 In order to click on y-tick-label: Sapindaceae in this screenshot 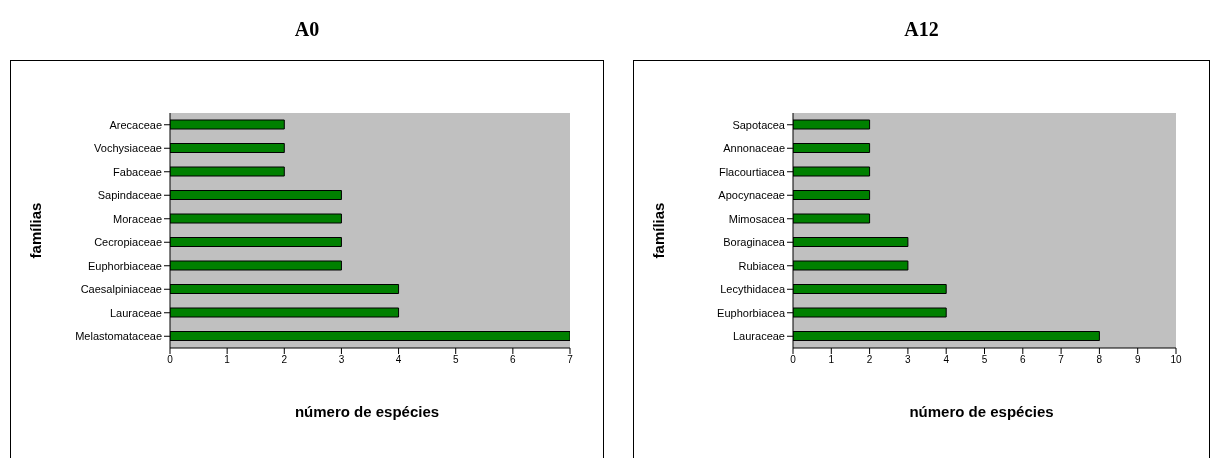, I will do `click(129, 195)`.